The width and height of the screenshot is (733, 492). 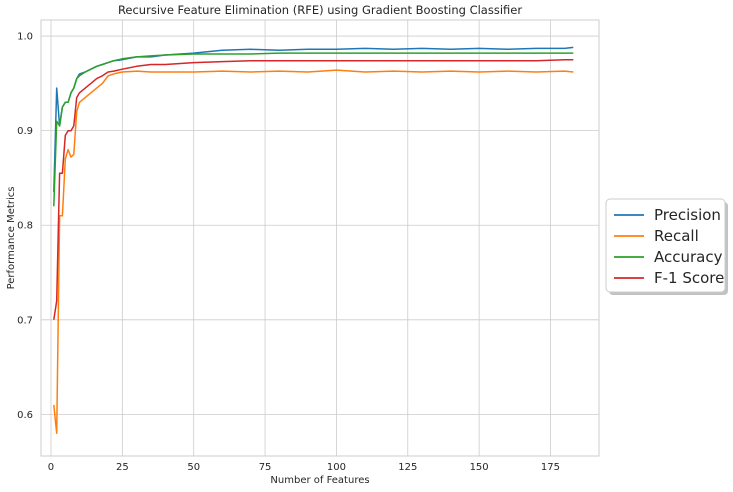 What do you see at coordinates (687, 215) in the screenshot?
I see `legend-label-precision: Precision` at bounding box center [687, 215].